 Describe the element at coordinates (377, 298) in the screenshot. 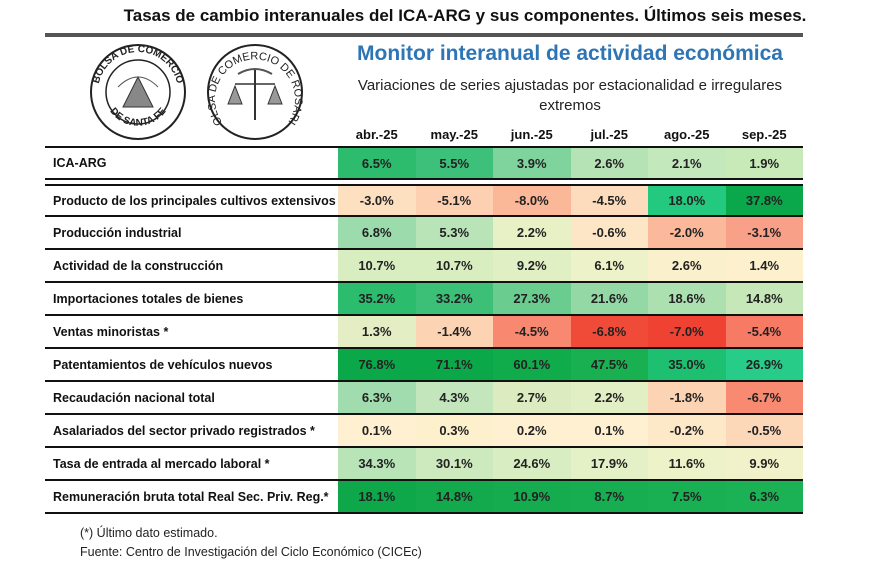

I see `value-cell: 35.2%` at that location.